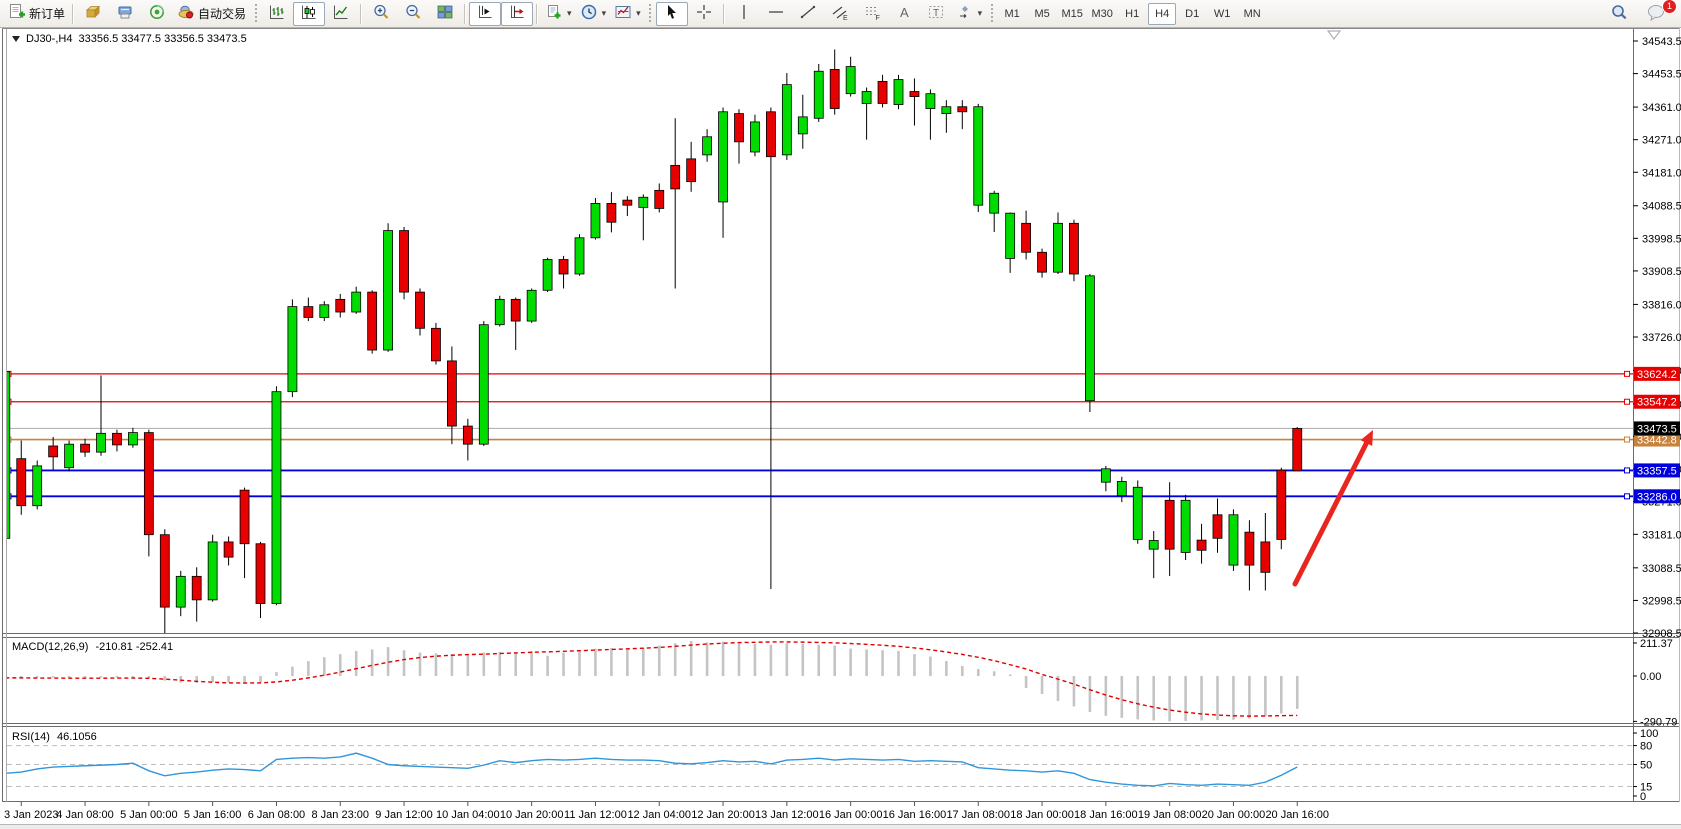 Image resolution: width=1681 pixels, height=829 pixels. I want to click on chevron-down-icon, so click(16, 39).